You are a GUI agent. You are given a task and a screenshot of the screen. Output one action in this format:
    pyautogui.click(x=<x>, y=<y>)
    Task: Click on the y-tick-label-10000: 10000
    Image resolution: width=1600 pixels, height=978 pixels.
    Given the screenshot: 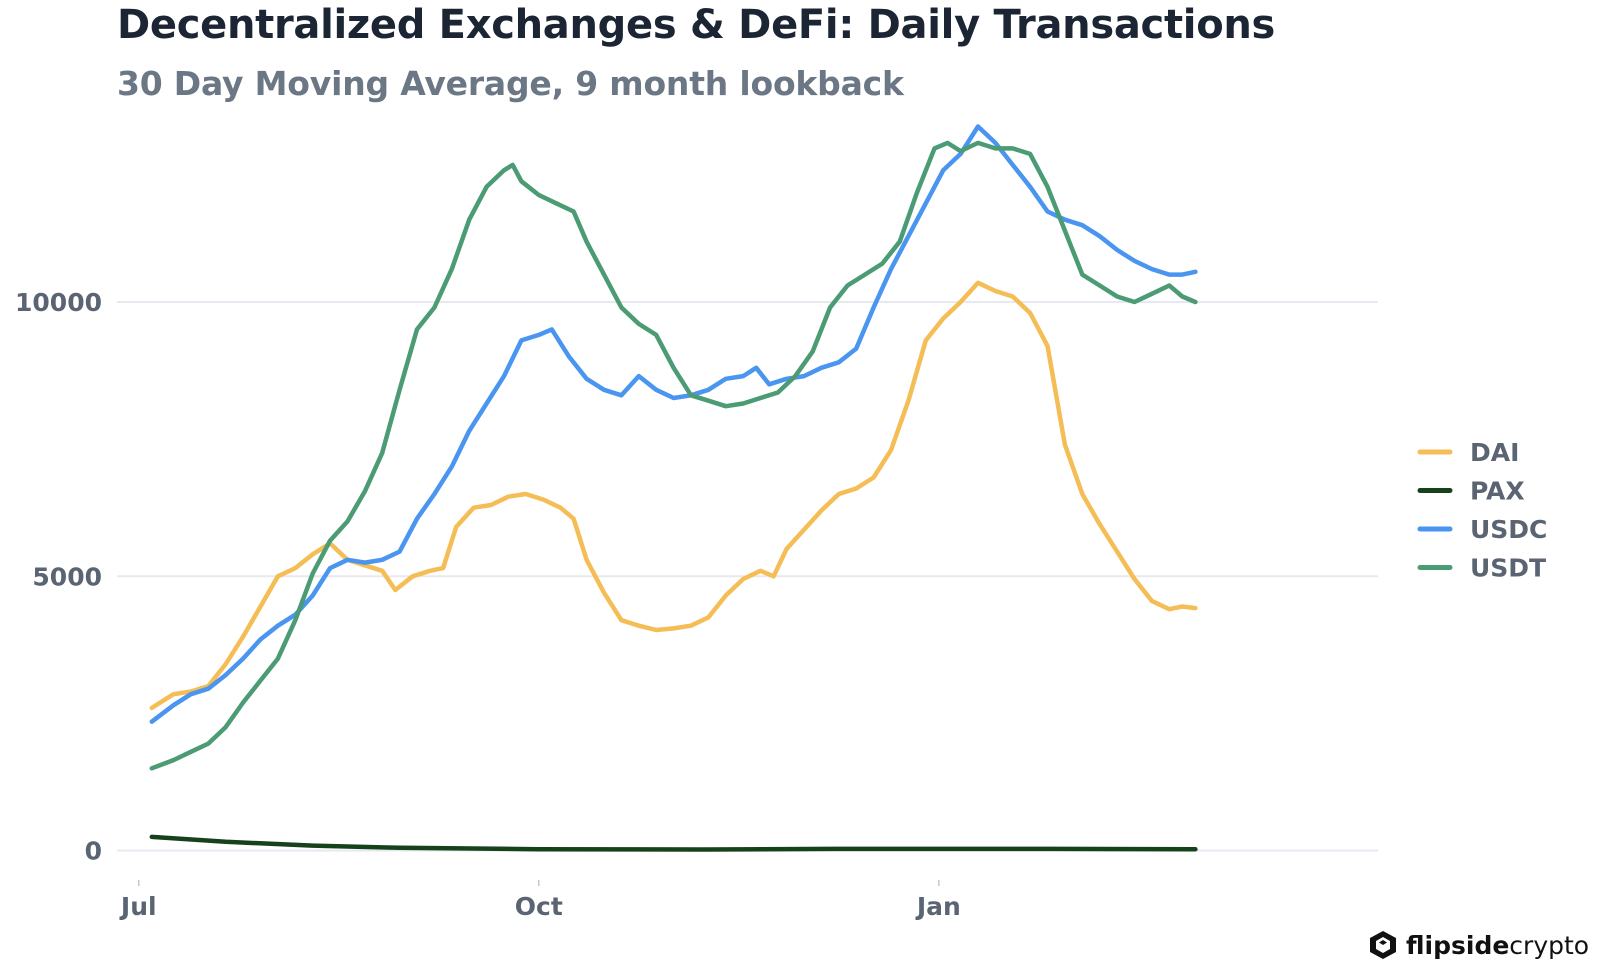 What is the action you would take?
    pyautogui.click(x=58, y=302)
    